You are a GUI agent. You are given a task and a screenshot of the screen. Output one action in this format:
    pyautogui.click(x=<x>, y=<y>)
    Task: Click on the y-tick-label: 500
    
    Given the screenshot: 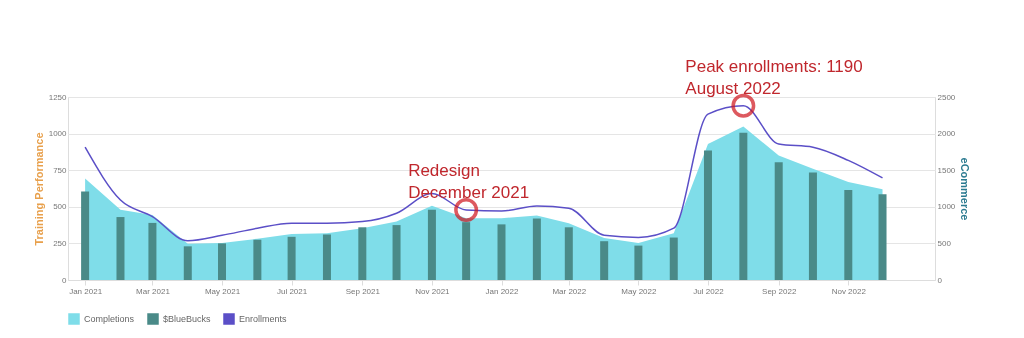 What is the action you would take?
    pyautogui.click(x=60, y=207)
    